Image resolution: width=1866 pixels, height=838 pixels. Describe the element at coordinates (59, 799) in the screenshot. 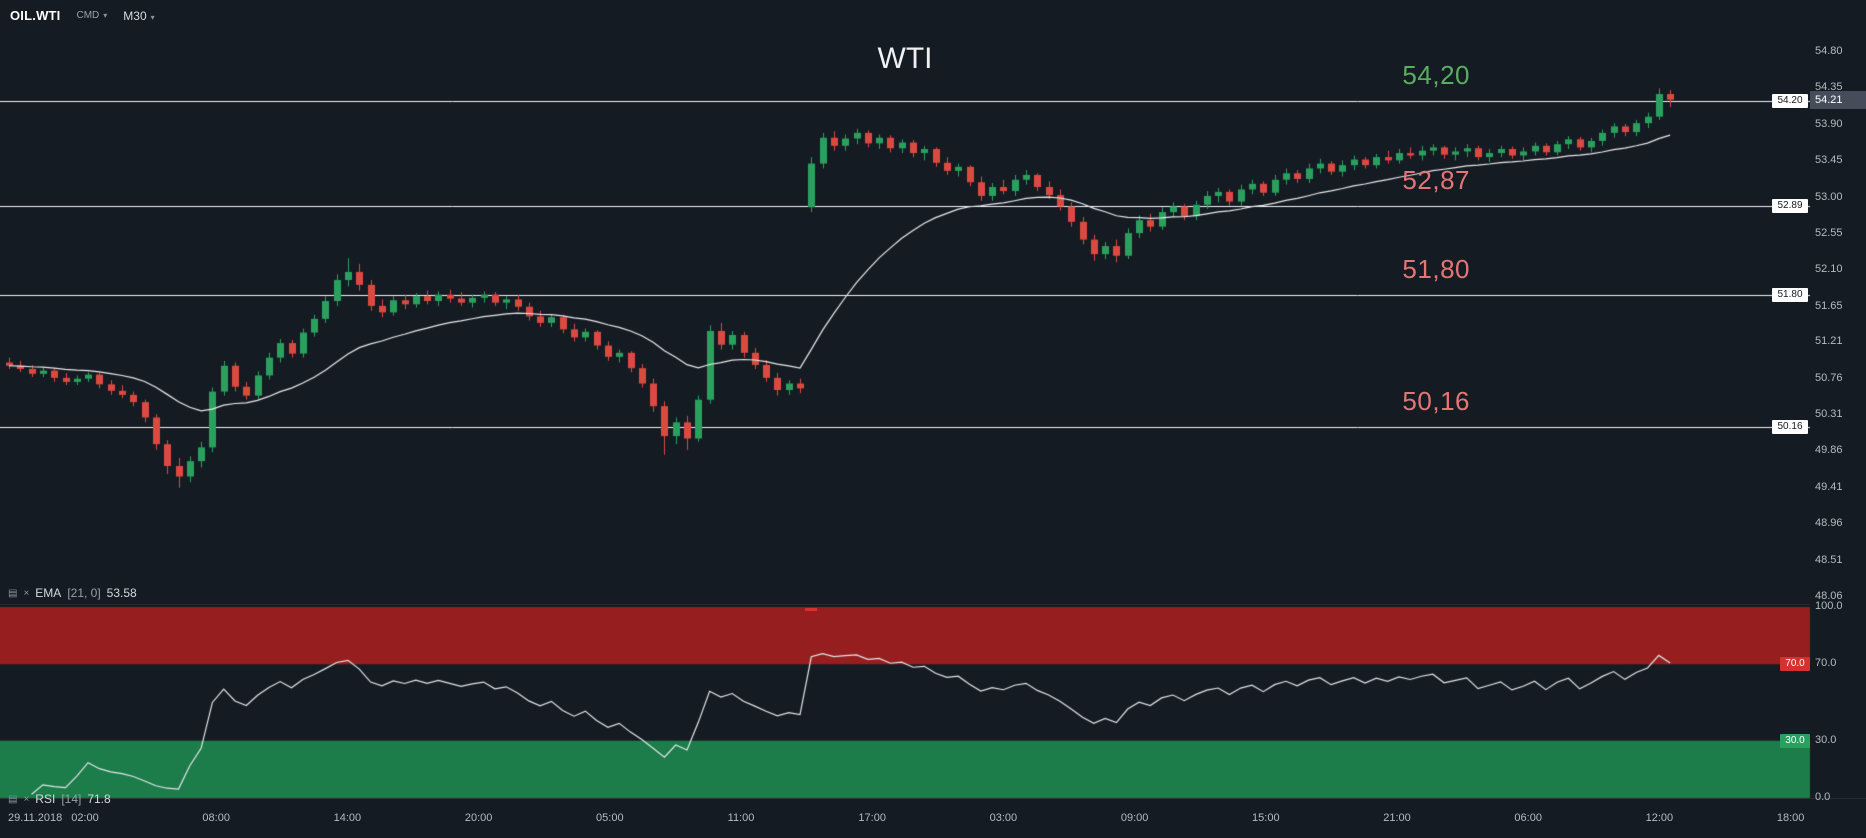

I see `rsi-legend: ▤ × RSI [14] 71.8` at that location.